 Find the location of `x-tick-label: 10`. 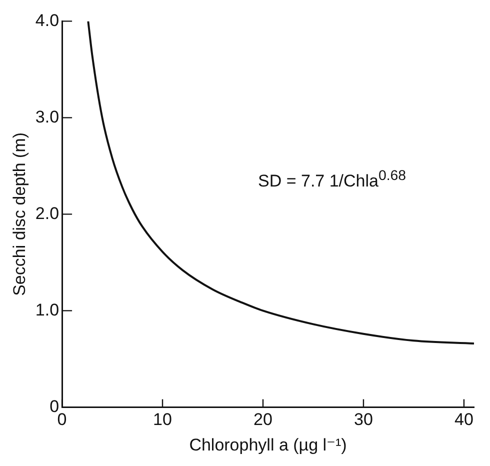

x-tick-label: 10 is located at coordinates (162, 420).